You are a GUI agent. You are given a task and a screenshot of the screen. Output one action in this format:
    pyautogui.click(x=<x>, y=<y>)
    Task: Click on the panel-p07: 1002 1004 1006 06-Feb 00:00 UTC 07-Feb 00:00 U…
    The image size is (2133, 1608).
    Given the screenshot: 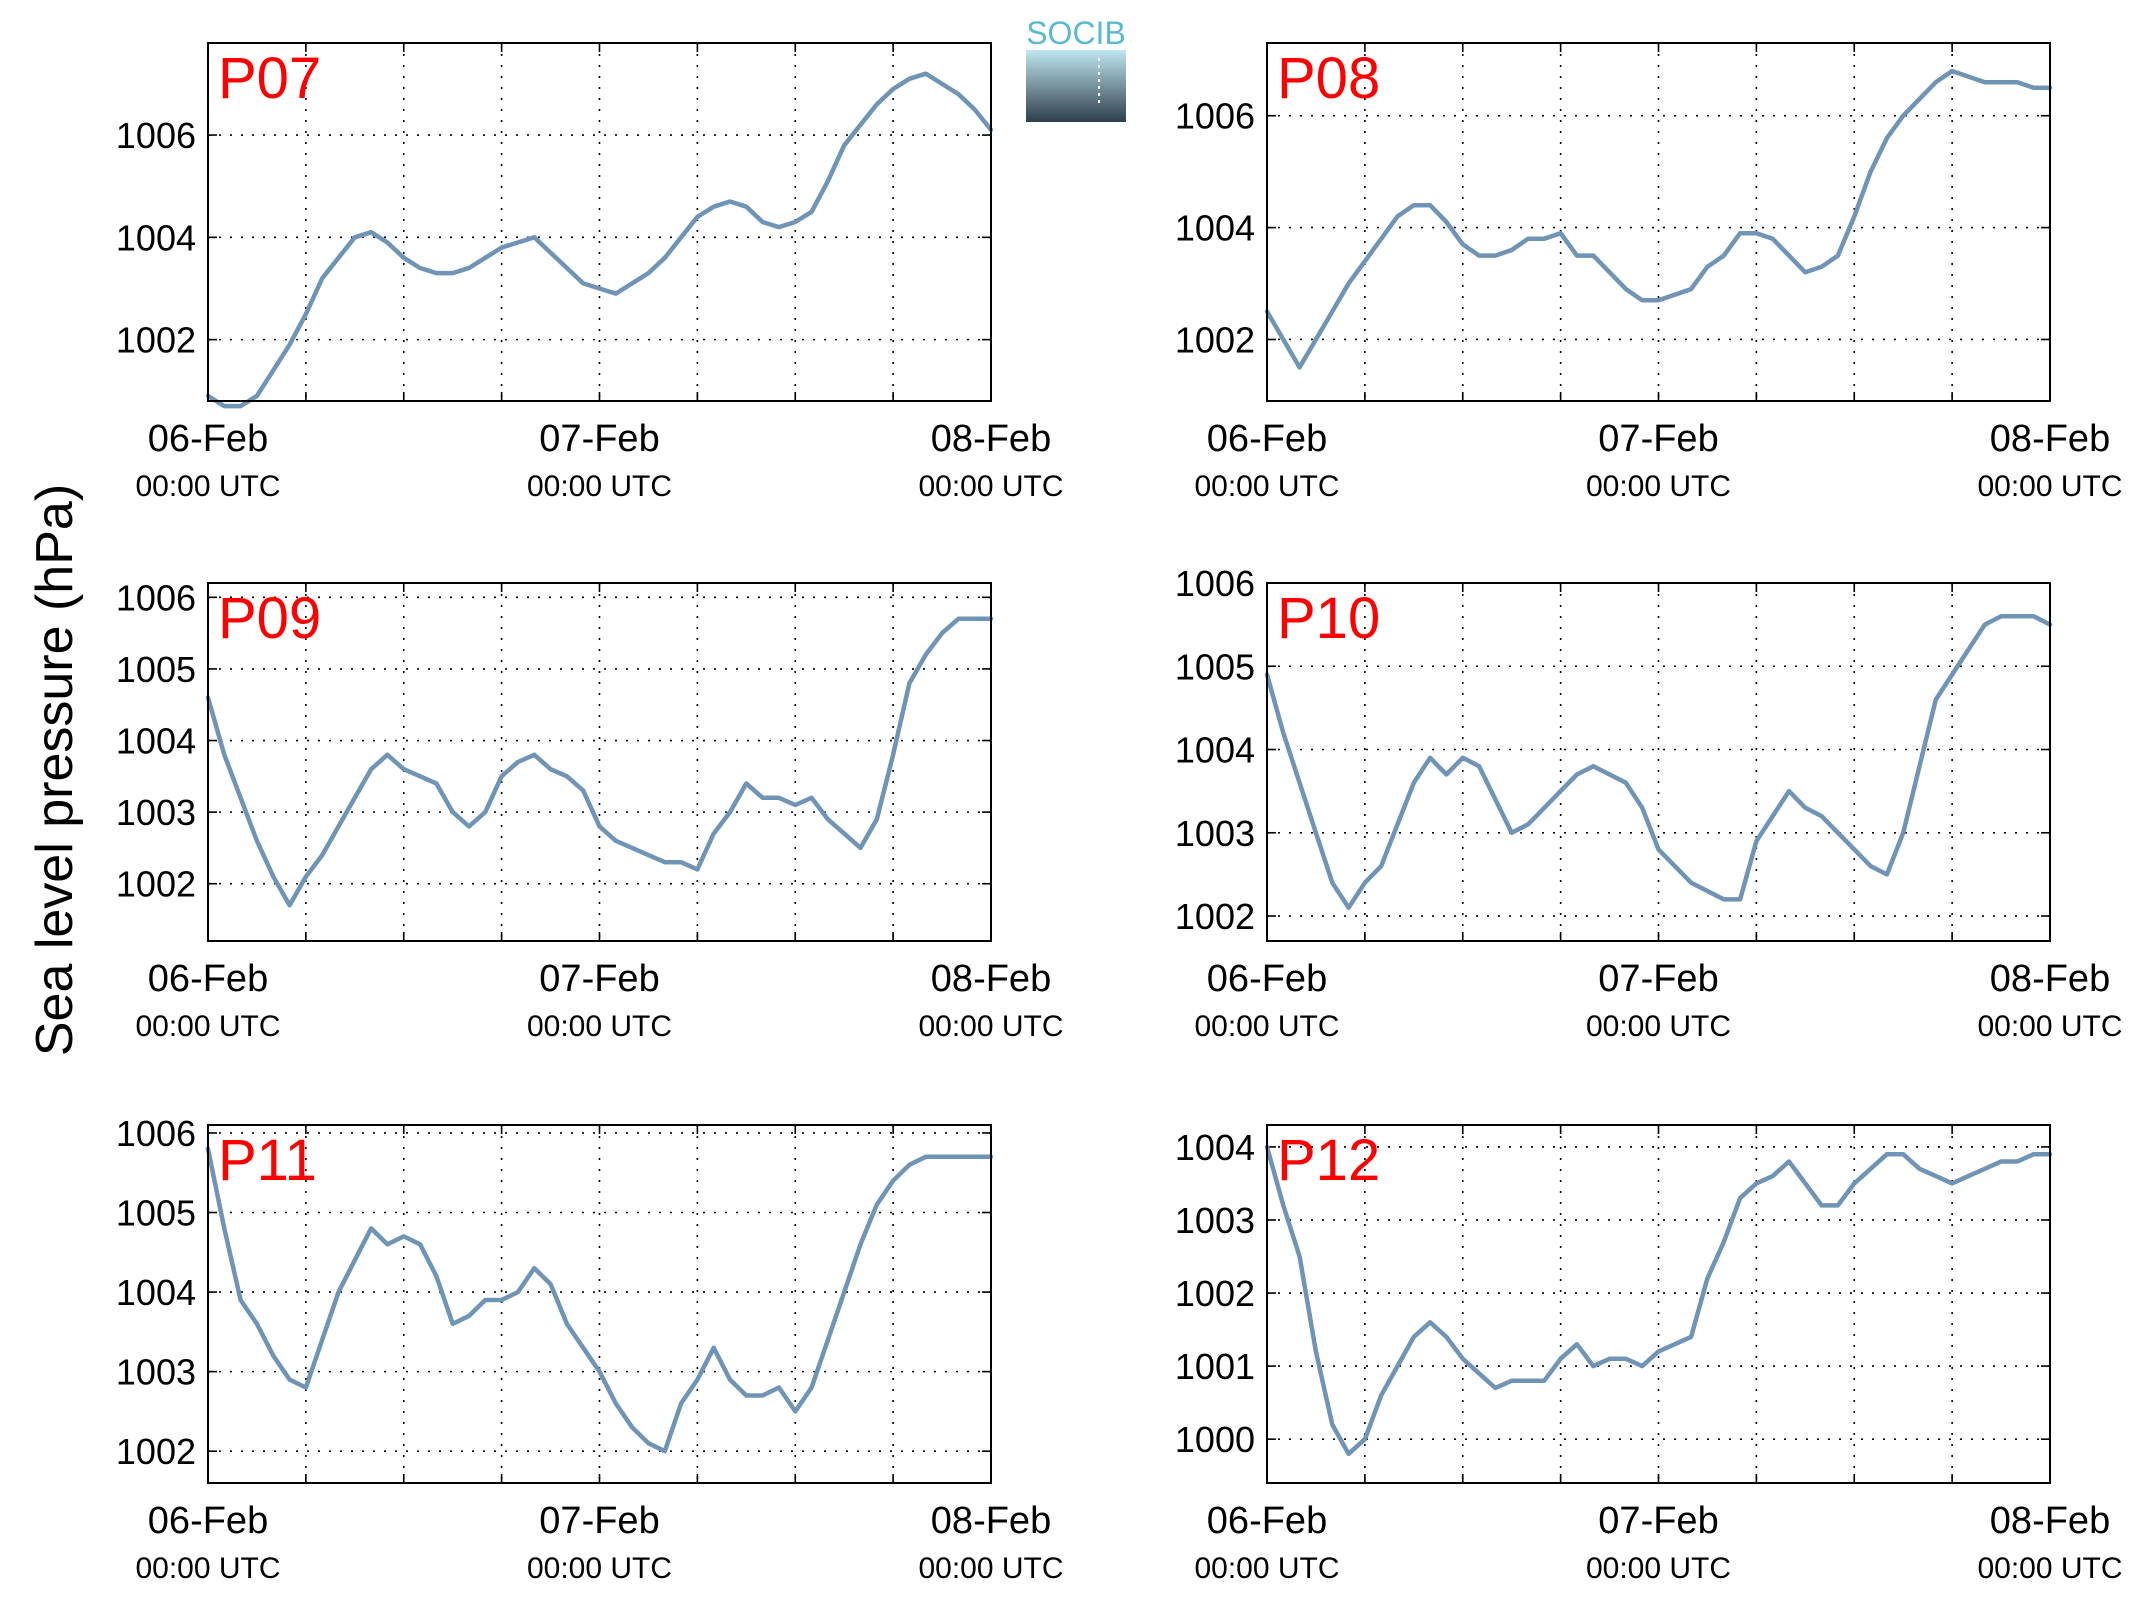 What is the action you would take?
    pyautogui.click(x=590, y=272)
    